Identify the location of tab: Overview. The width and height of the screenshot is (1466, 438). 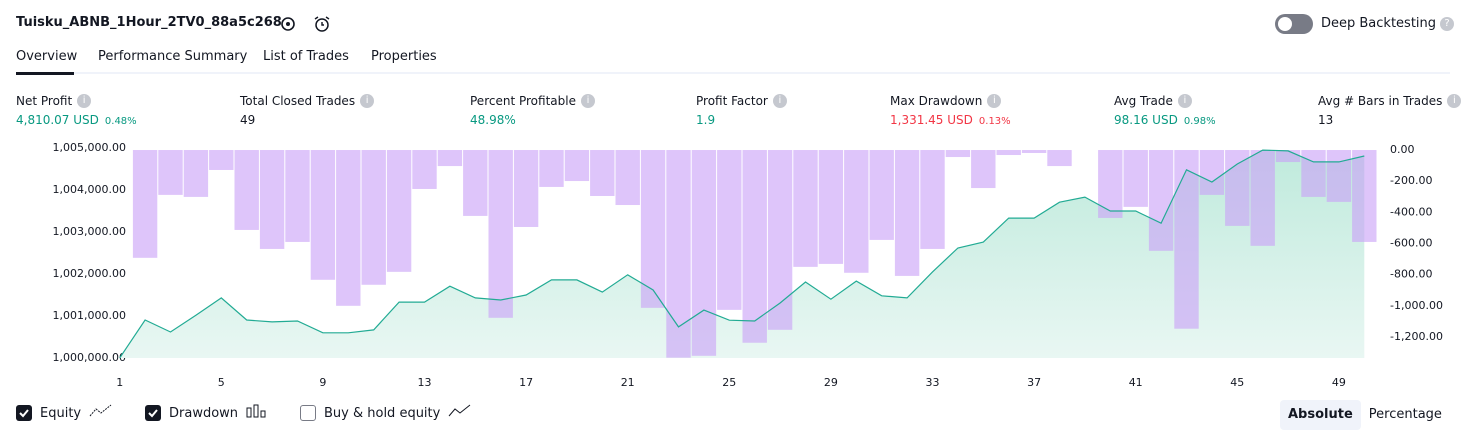
(47, 56).